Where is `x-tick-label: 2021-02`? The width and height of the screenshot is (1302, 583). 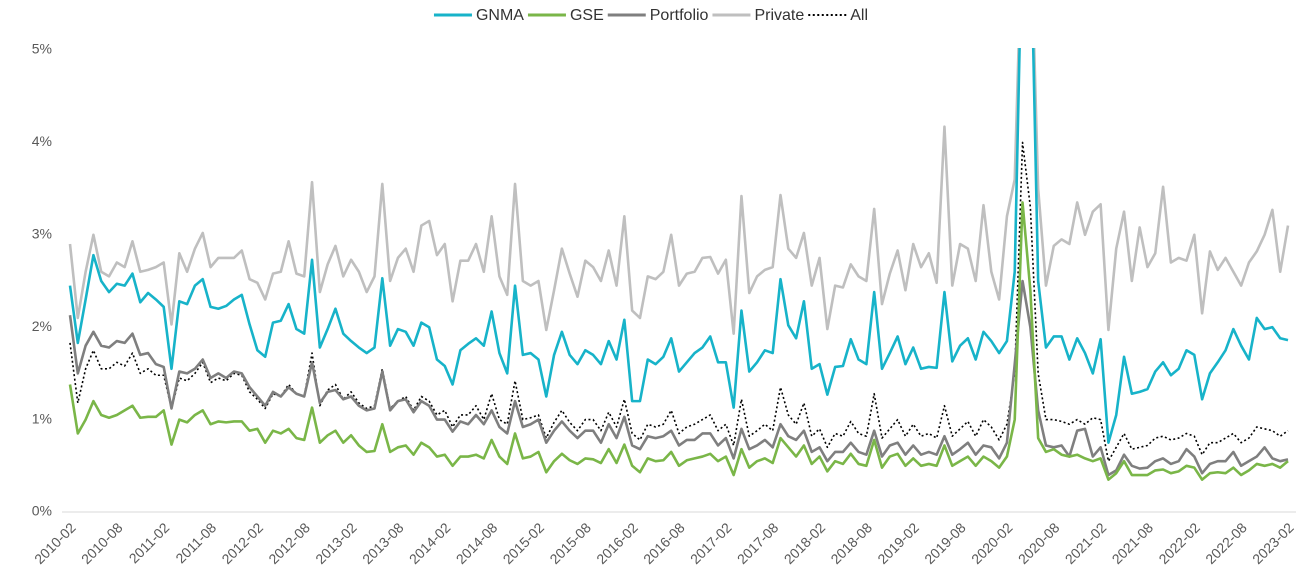 x-tick-label: 2021-02 is located at coordinates (1086, 543).